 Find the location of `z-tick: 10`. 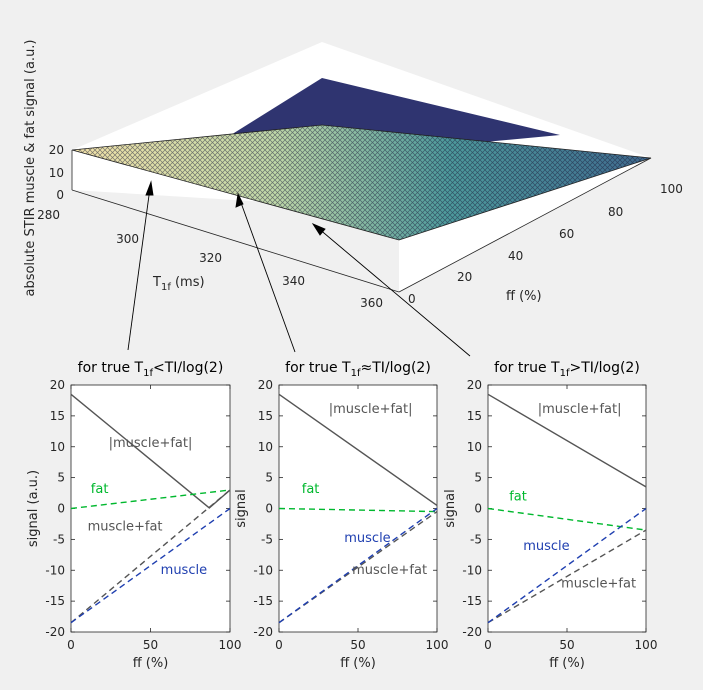

z-tick: 10 is located at coordinates (56, 173).